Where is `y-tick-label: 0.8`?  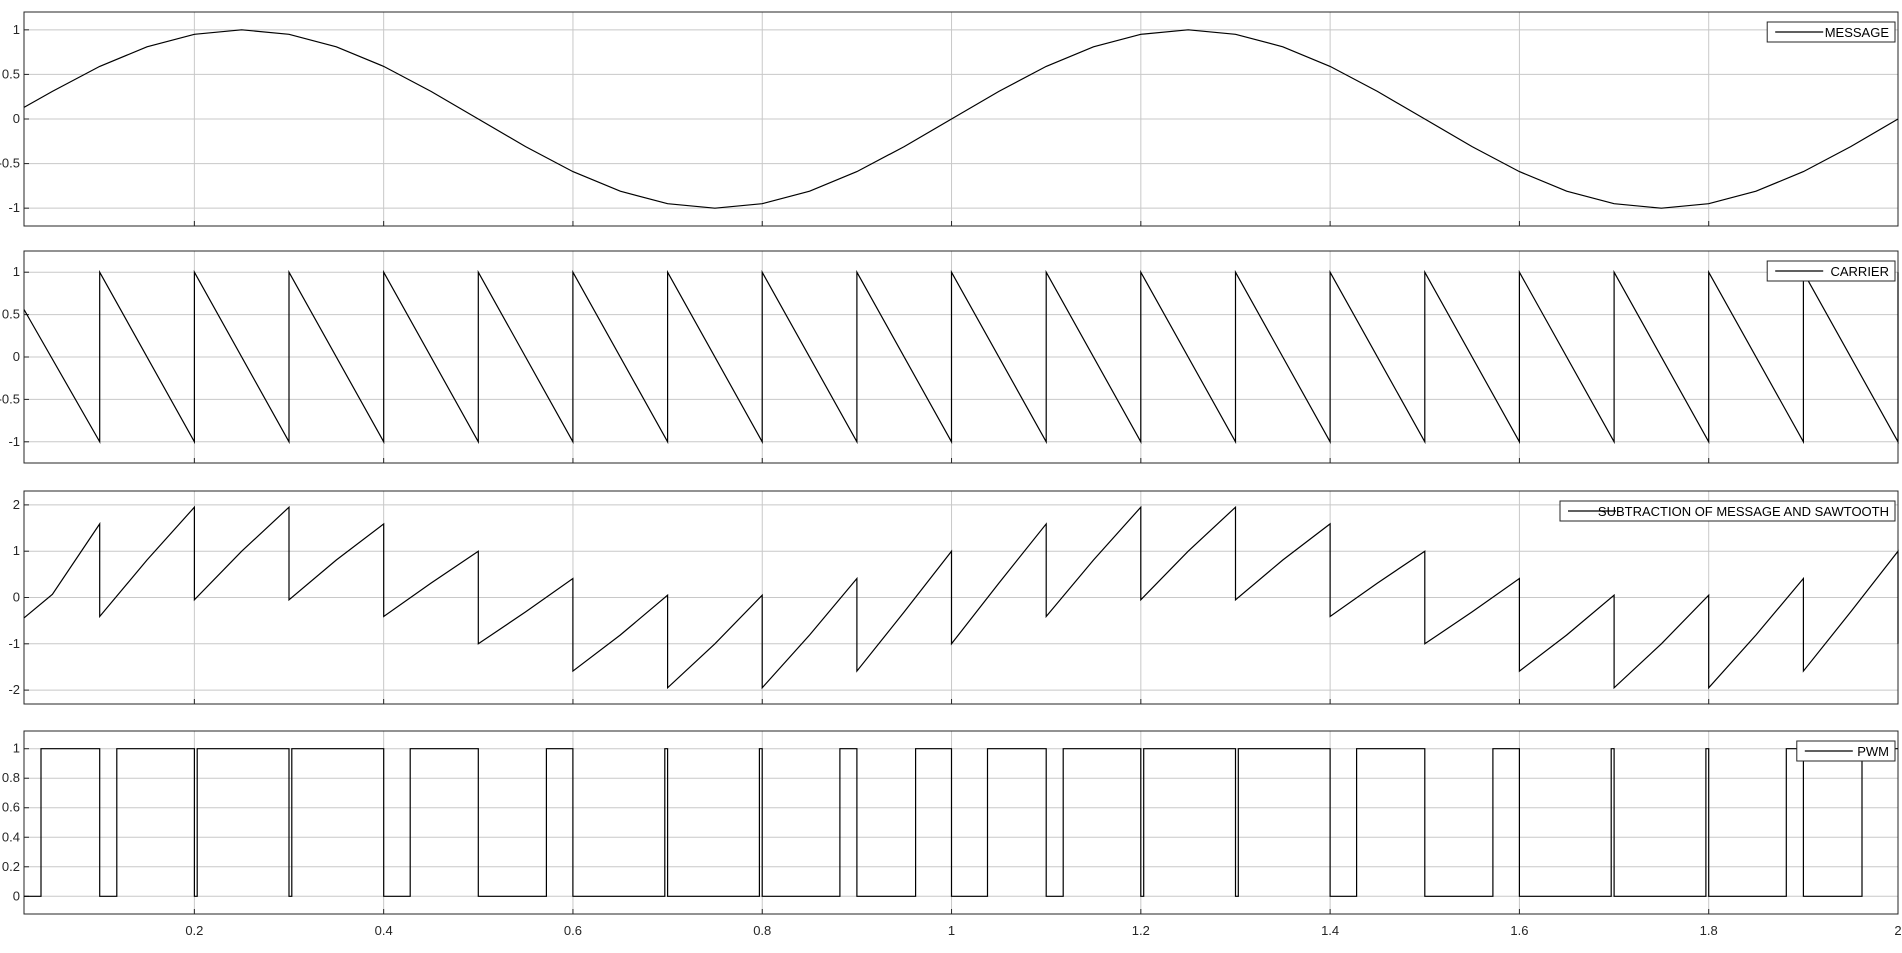
y-tick-label: 0.8 is located at coordinates (11, 777).